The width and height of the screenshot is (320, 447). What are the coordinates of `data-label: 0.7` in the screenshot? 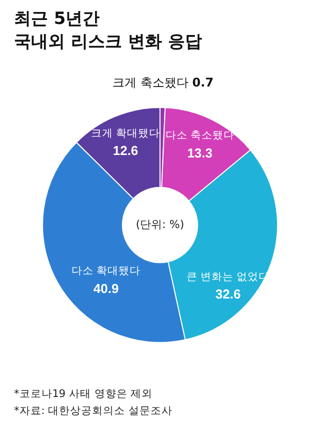 It's located at (203, 83).